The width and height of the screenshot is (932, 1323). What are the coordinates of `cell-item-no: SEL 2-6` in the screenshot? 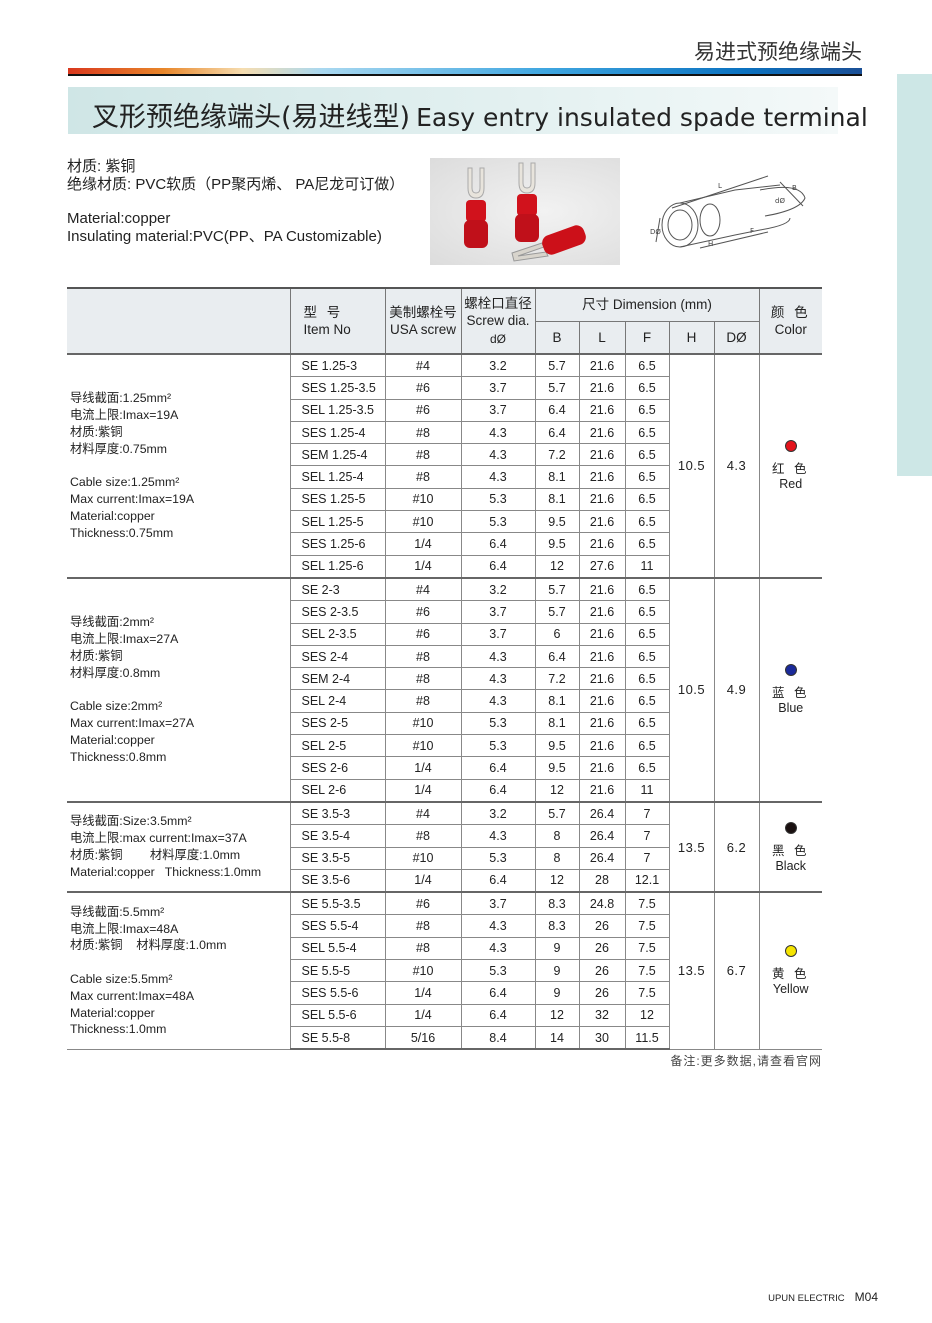 It's located at (337, 790).